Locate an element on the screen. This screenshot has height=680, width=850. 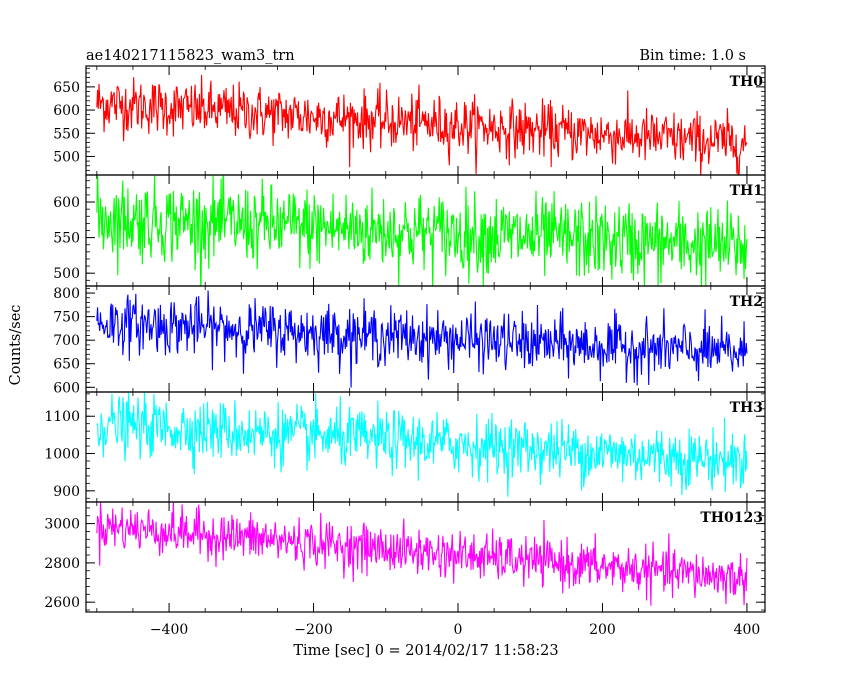
series-line-th0123 is located at coordinates (422, 554).